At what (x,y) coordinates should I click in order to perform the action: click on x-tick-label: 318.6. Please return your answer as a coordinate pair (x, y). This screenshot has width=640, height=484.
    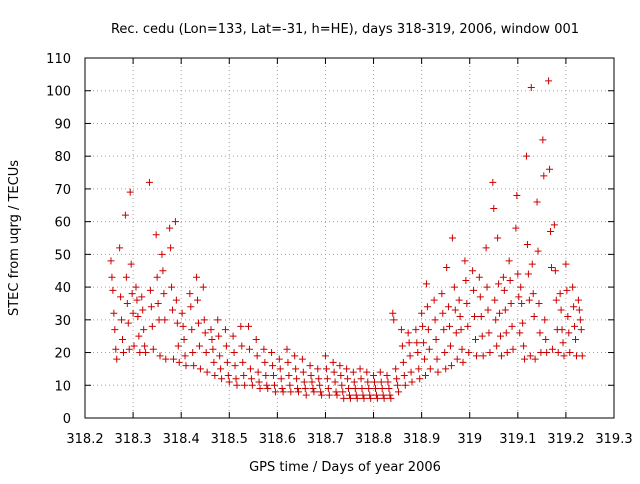
    Looking at the image, I should click on (277, 439).